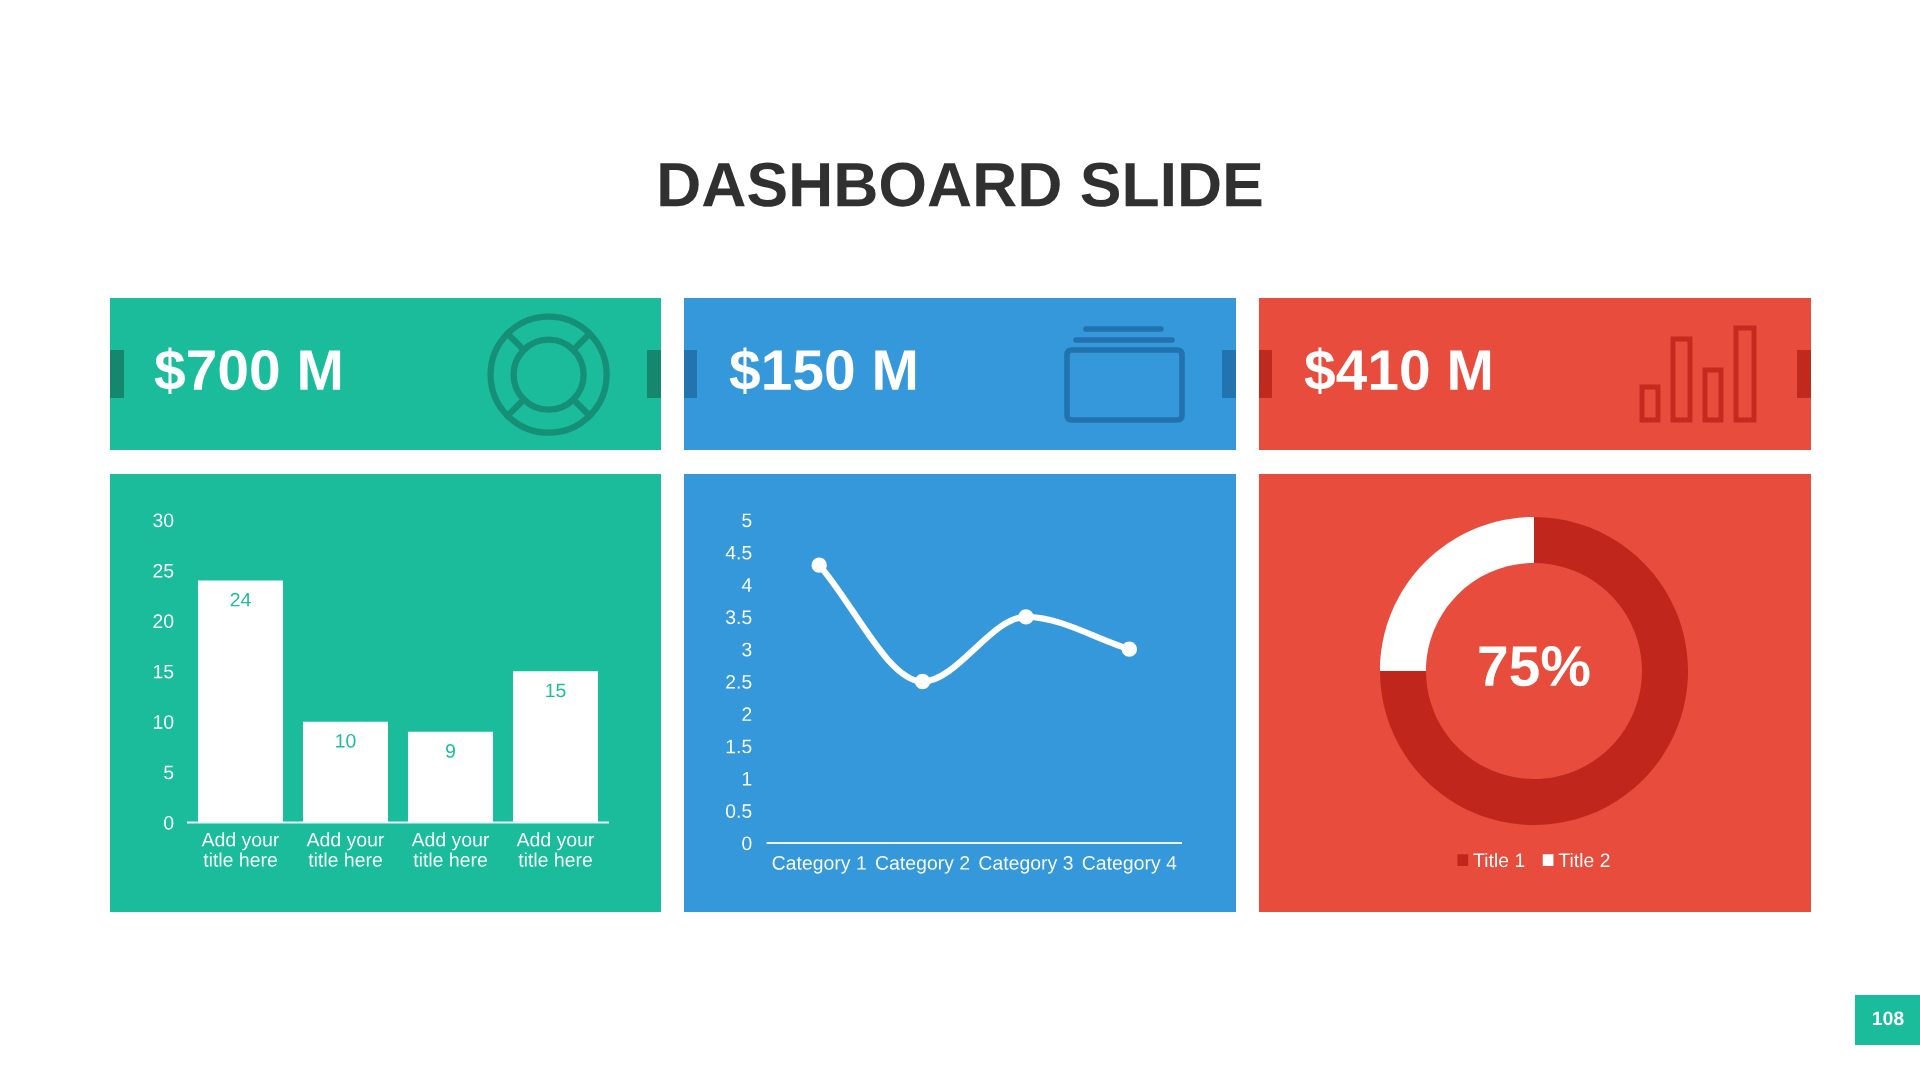 This screenshot has height=1080, width=1920. I want to click on y-tick-label: 3.5, so click(738, 617).